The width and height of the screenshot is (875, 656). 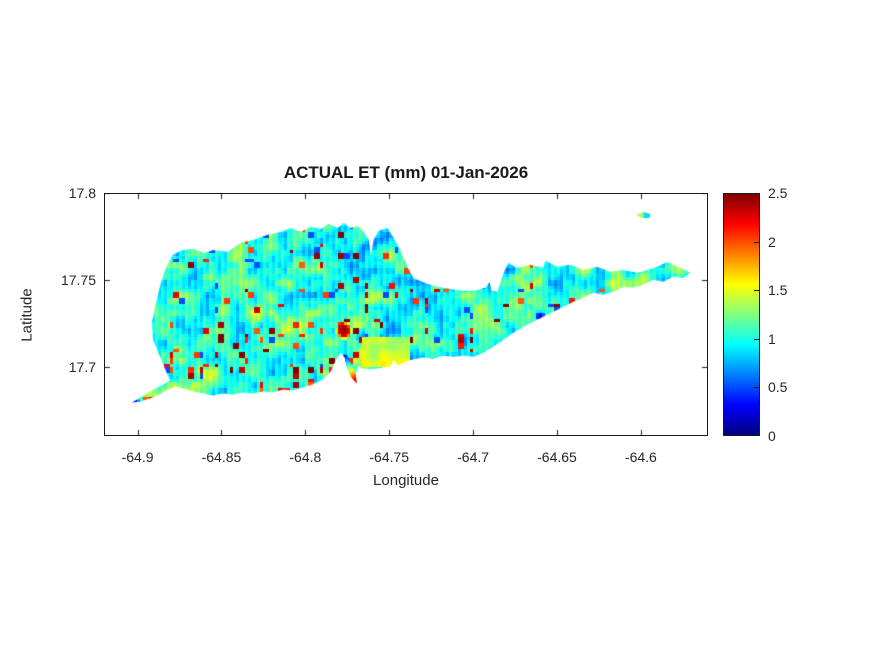 I want to click on colorbar-tick-label: 0.5, so click(x=778, y=387).